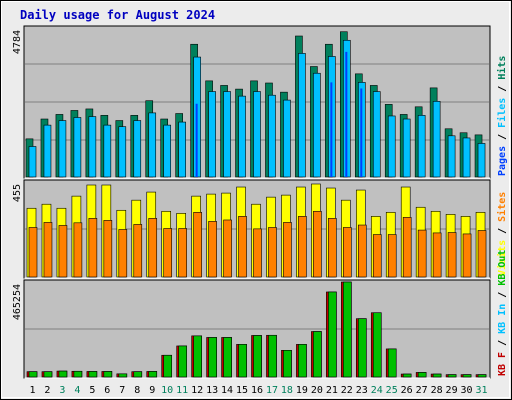  Describe the element at coordinates (502, 113) in the screenshot. I see `legend-entry: Files` at that location.